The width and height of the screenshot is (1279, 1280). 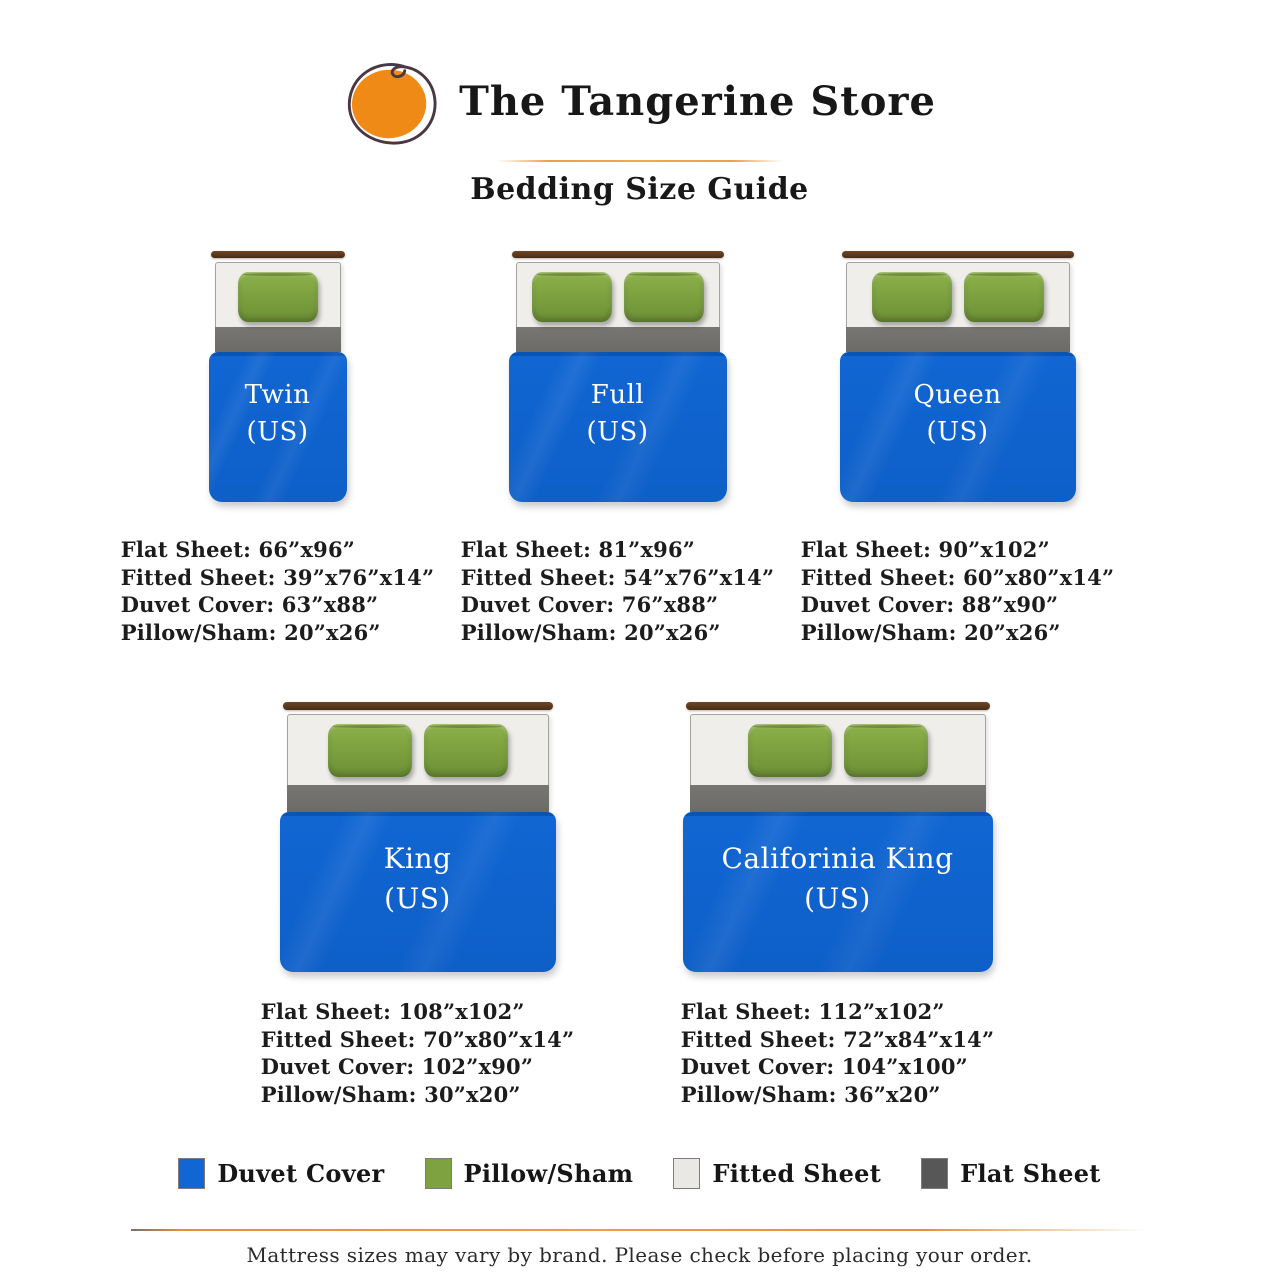 I want to click on spec-line: Fitted Sheet: 70”x80”x14”, so click(x=417, y=1039).